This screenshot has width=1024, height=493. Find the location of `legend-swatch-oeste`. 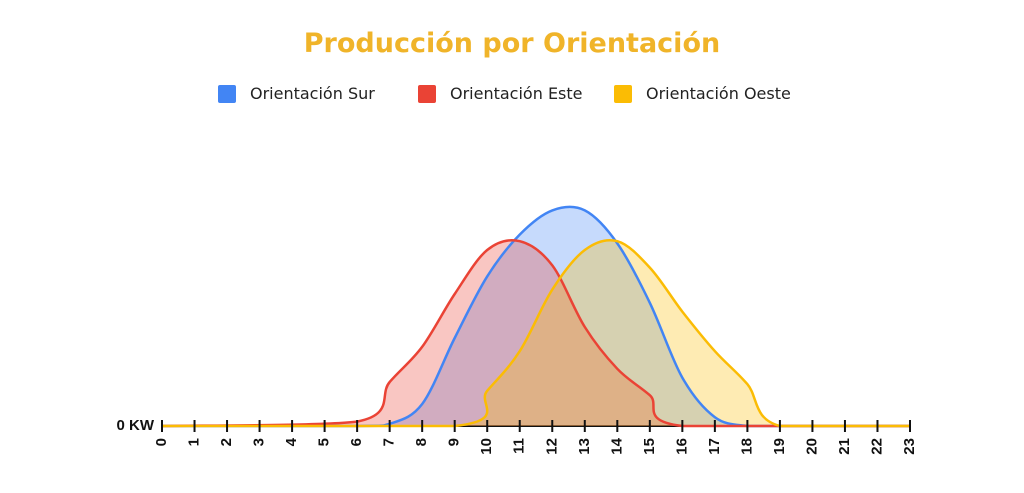

legend-swatch-oeste is located at coordinates (623, 93).